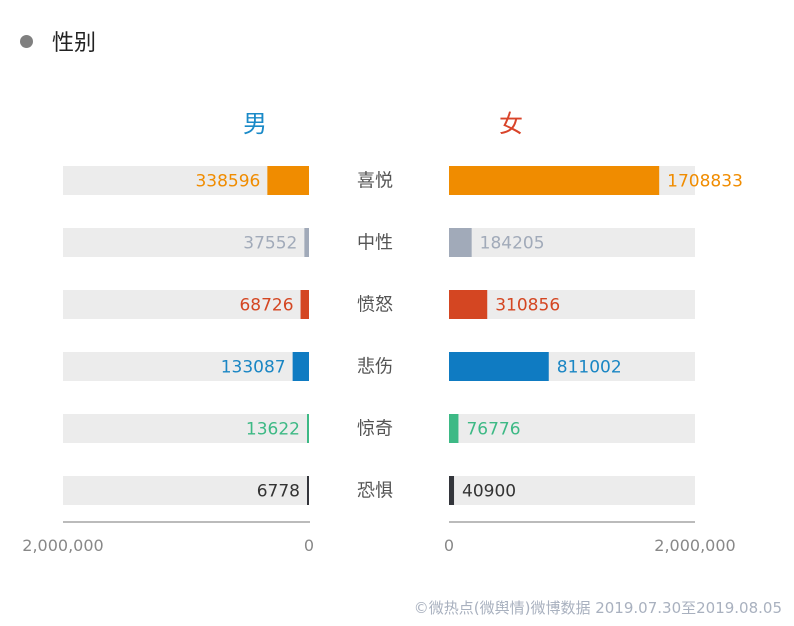  I want to click on value-label-female: 76776, so click(493, 430).